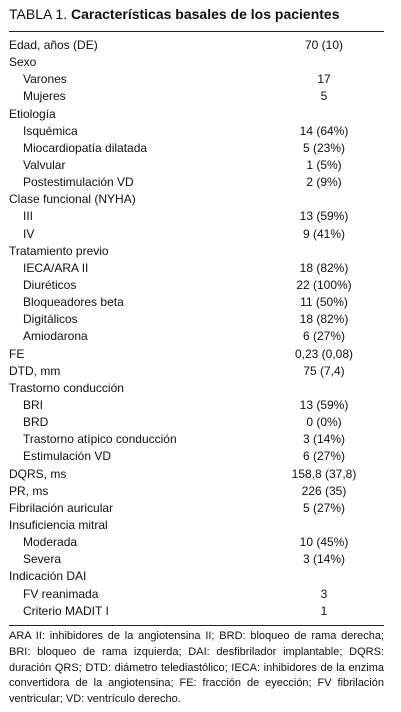 Image resolution: width=401 pixels, height=712 pixels. What do you see at coordinates (324, 147) in the screenshot?
I see `row-value: 5 (23%)` at bounding box center [324, 147].